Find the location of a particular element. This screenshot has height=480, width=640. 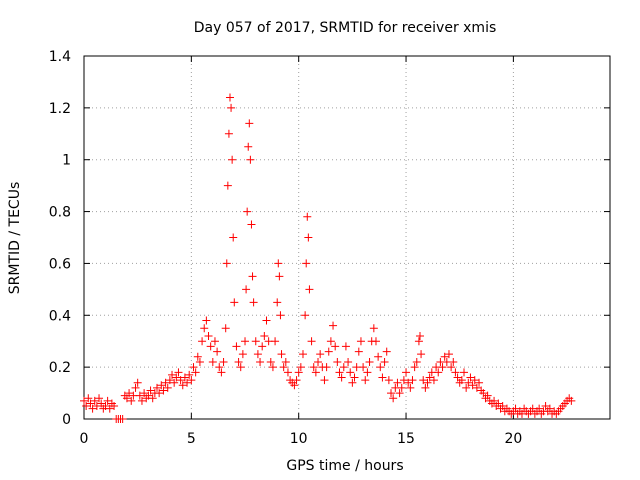

y-tick-label: 0.2 is located at coordinates (60, 368).